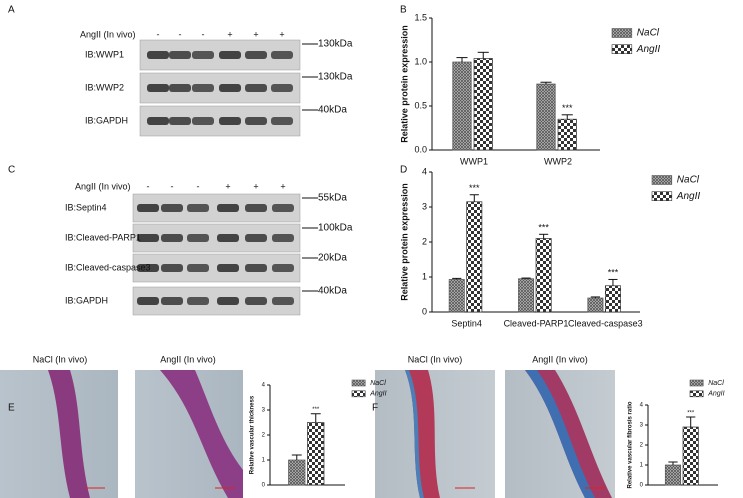  What do you see at coordinates (558, 161) in the screenshot?
I see `x-tick-label: WWP2` at bounding box center [558, 161].